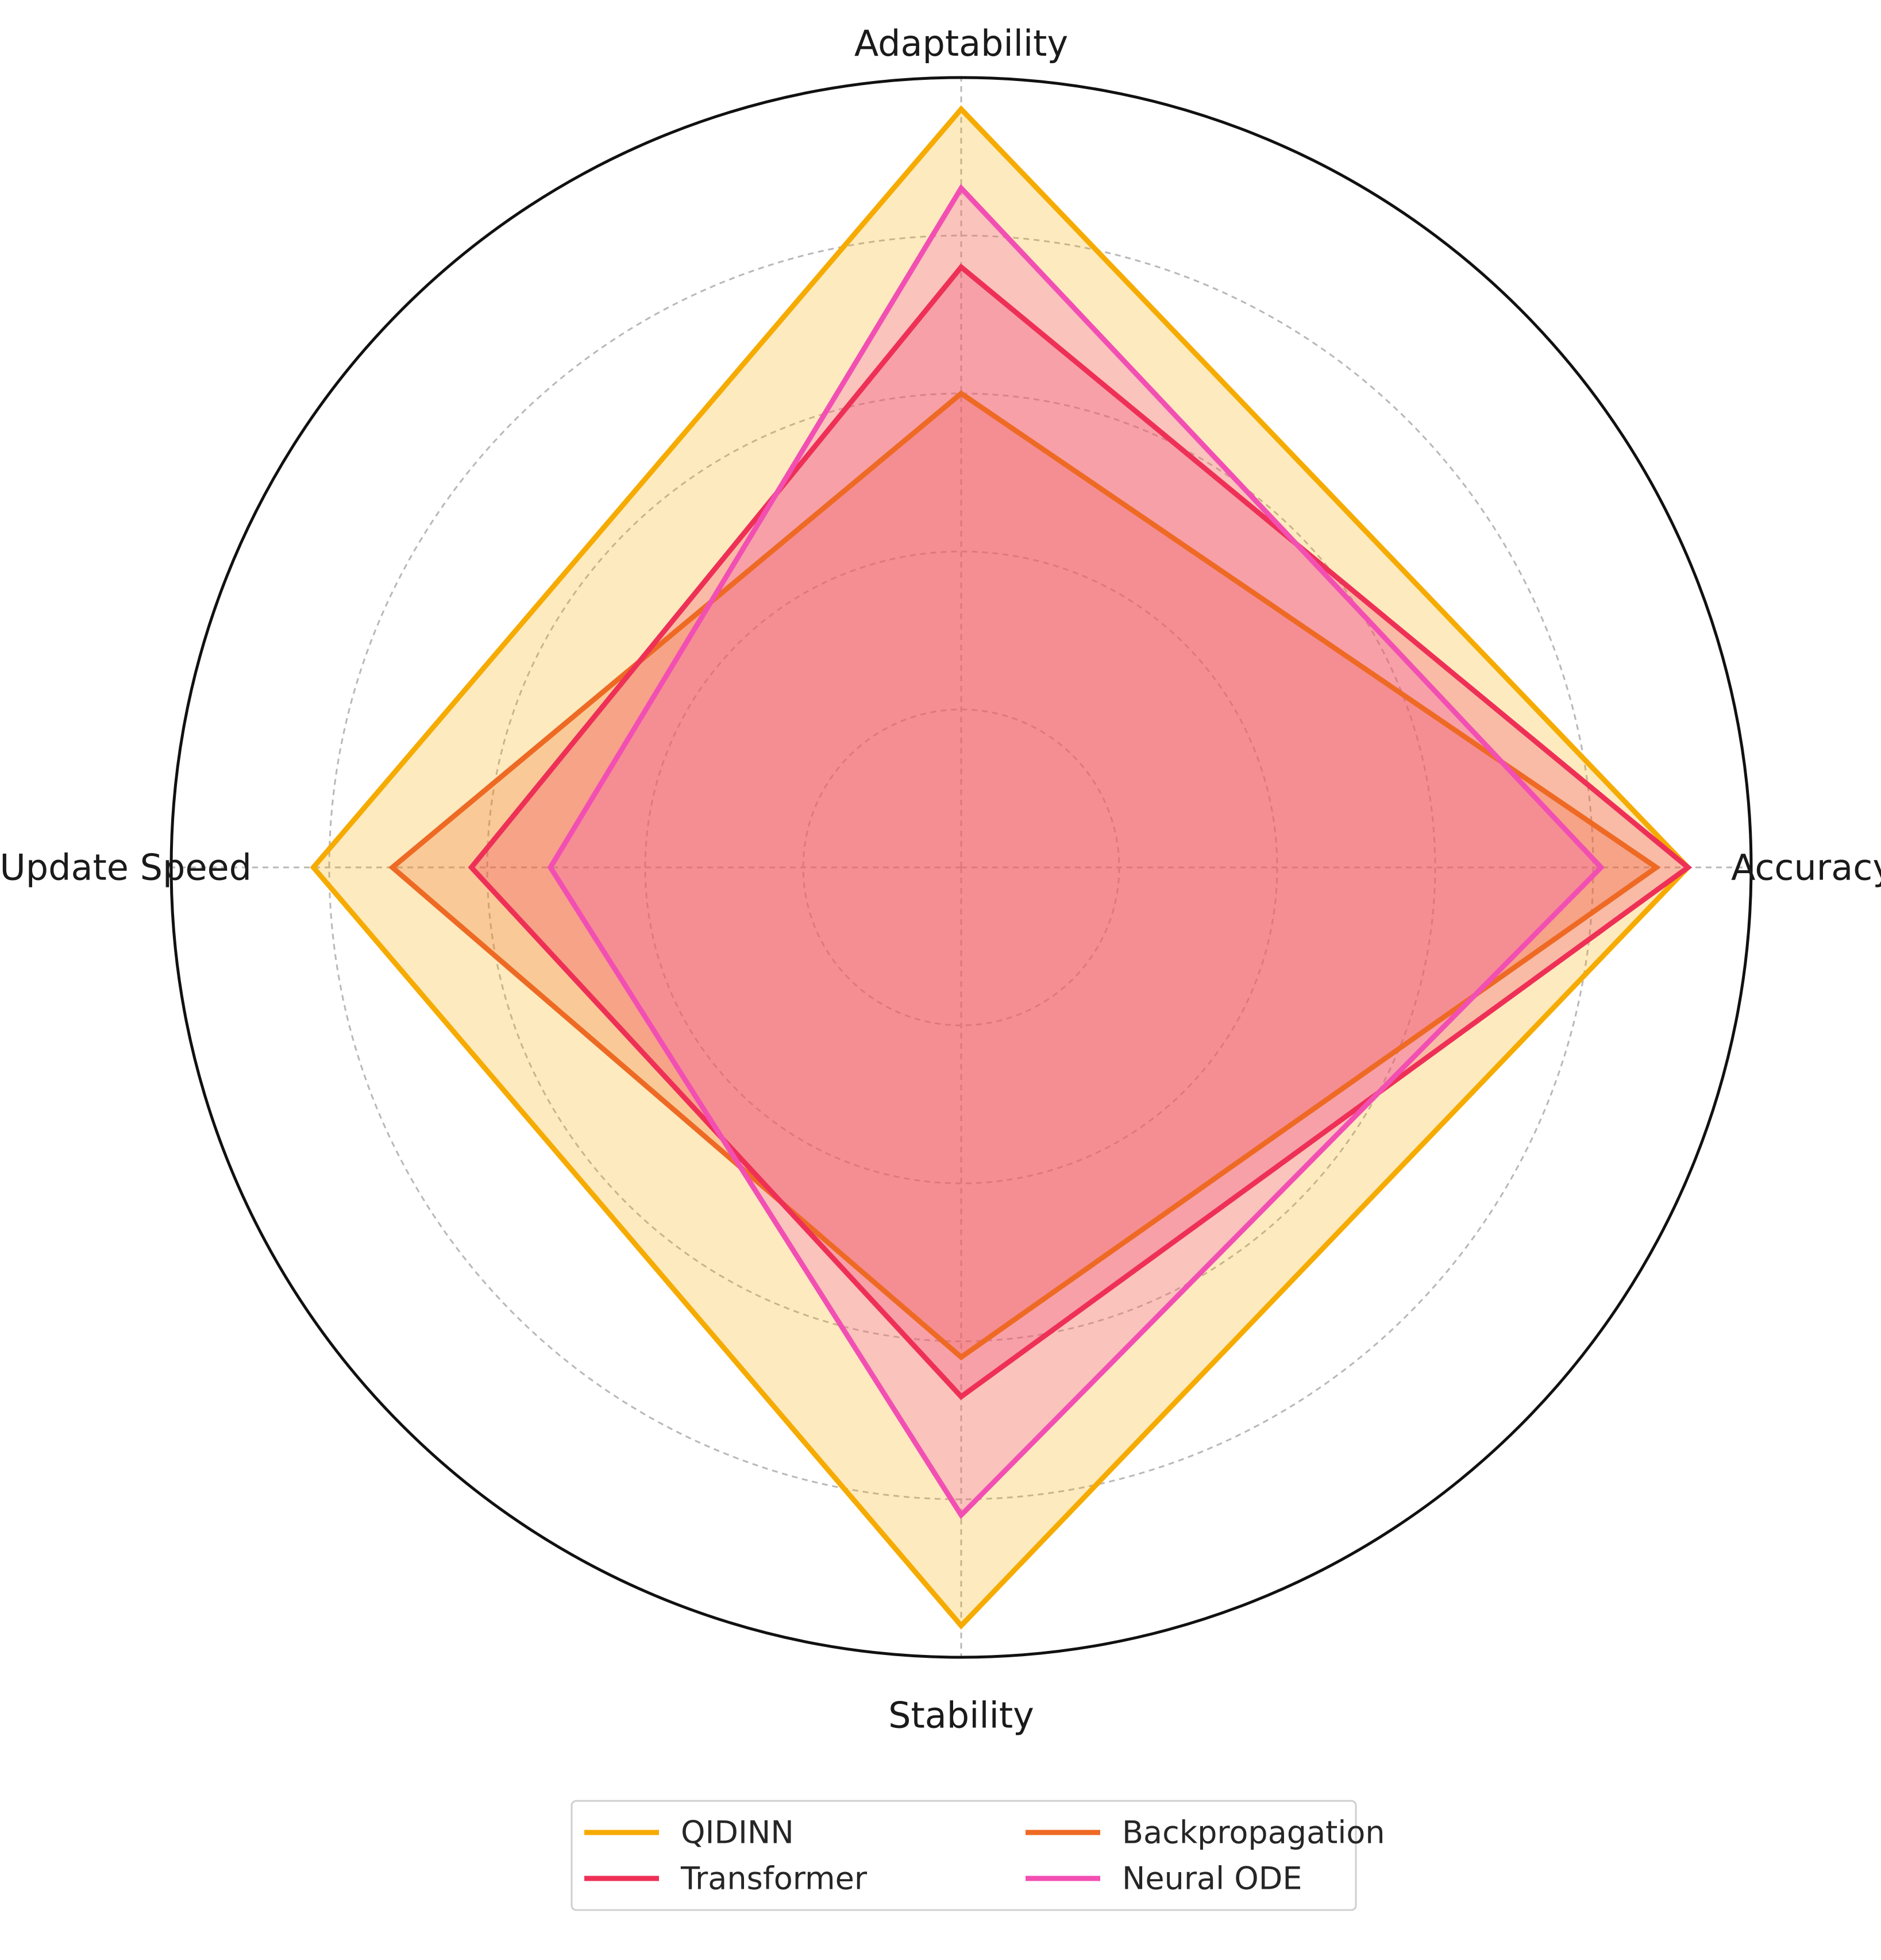  I want to click on legend-label-qidinn: QIDINN, so click(737, 1833).